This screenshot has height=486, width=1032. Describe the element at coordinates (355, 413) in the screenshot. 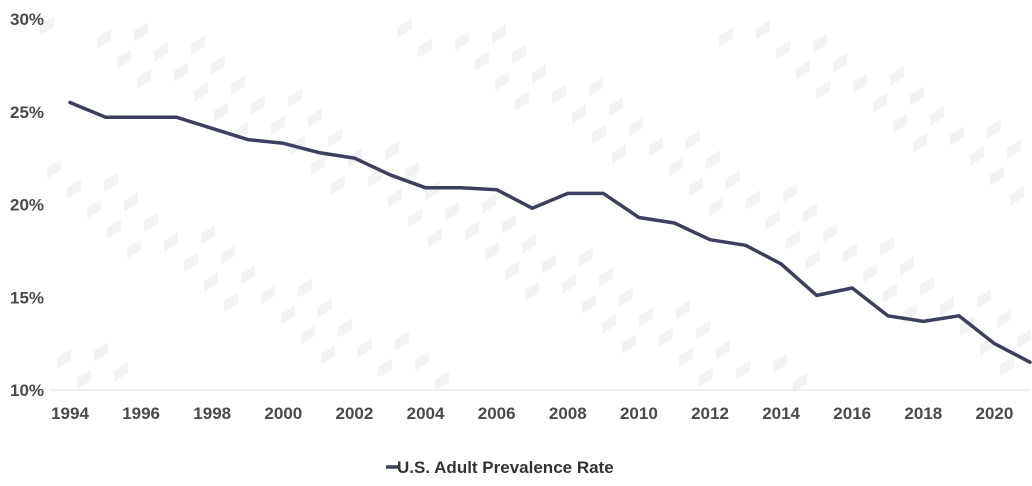

I see `x-tick-label: 2002` at that location.